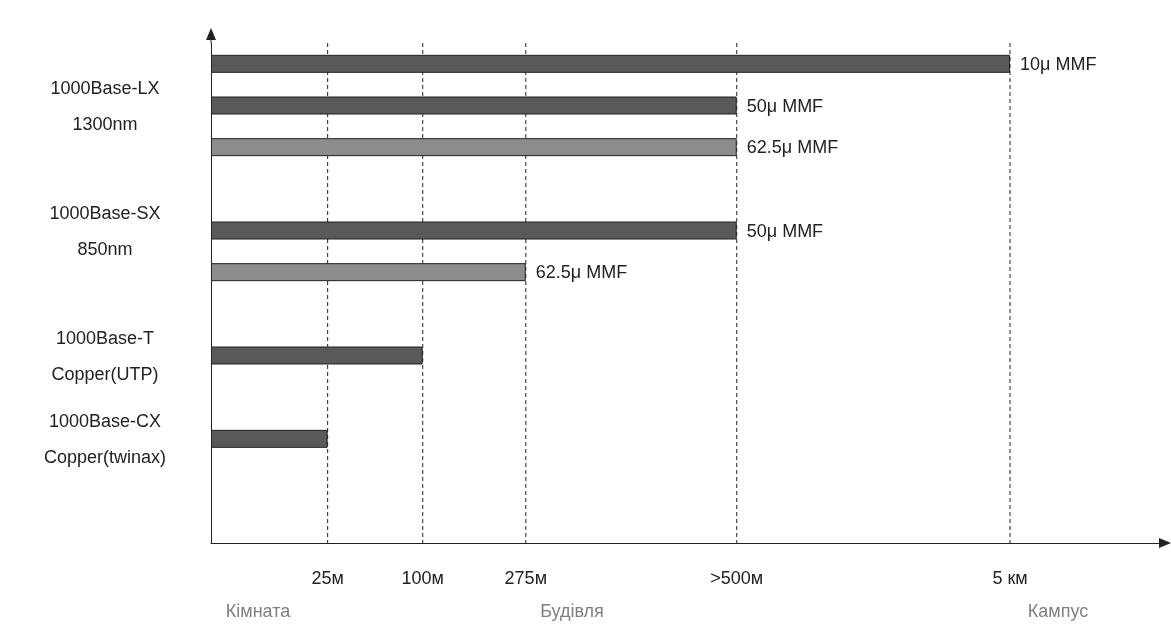  Describe the element at coordinates (105, 438) in the screenshot. I see `y-tick-label: 1000Base-CX Copper(twinax)` at that location.